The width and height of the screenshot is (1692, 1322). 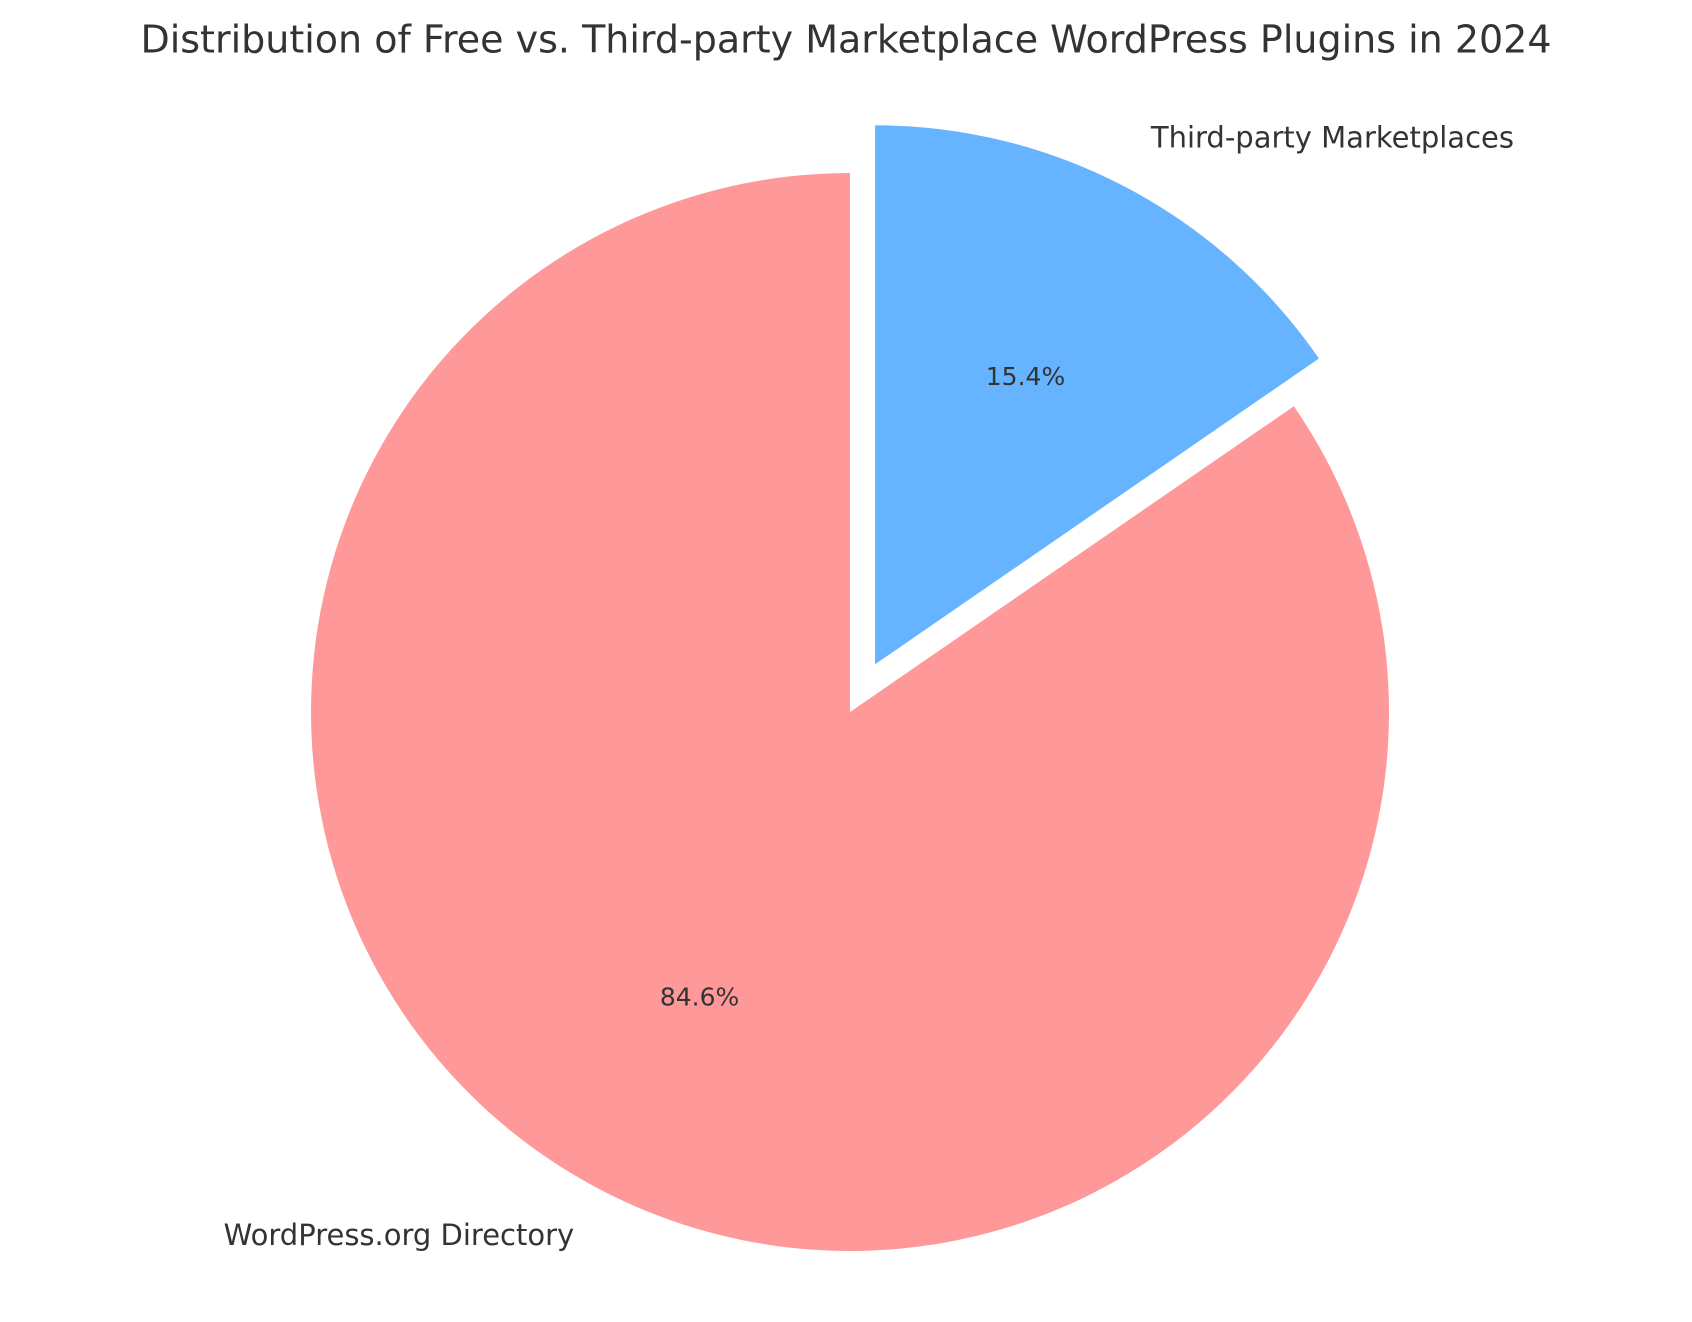 I want to click on pie-slice, so click(x=1097, y=395).